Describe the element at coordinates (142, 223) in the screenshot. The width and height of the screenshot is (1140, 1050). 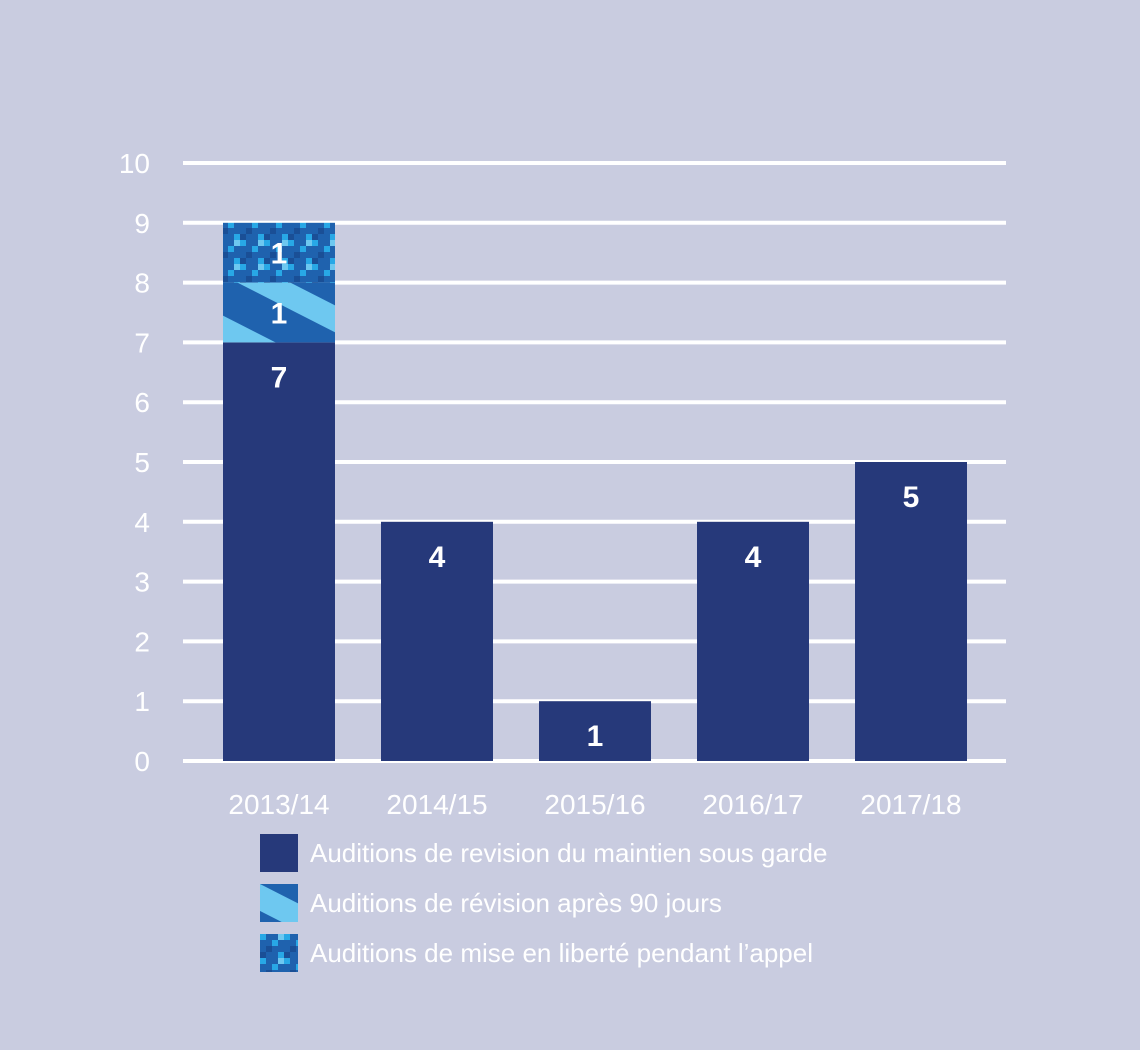
I see `y-tick-label: 9` at that location.